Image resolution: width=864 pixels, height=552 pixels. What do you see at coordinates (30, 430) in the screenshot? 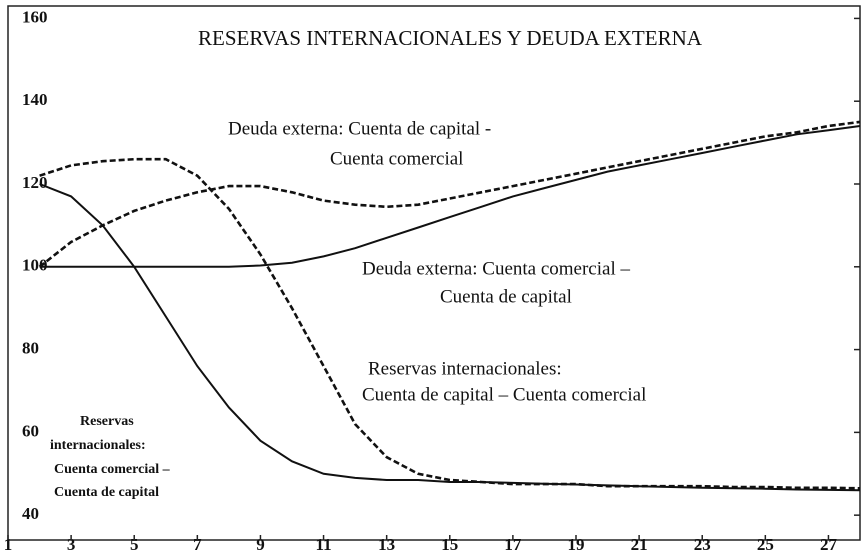
I see `y-tick-label: 60` at bounding box center [30, 430].